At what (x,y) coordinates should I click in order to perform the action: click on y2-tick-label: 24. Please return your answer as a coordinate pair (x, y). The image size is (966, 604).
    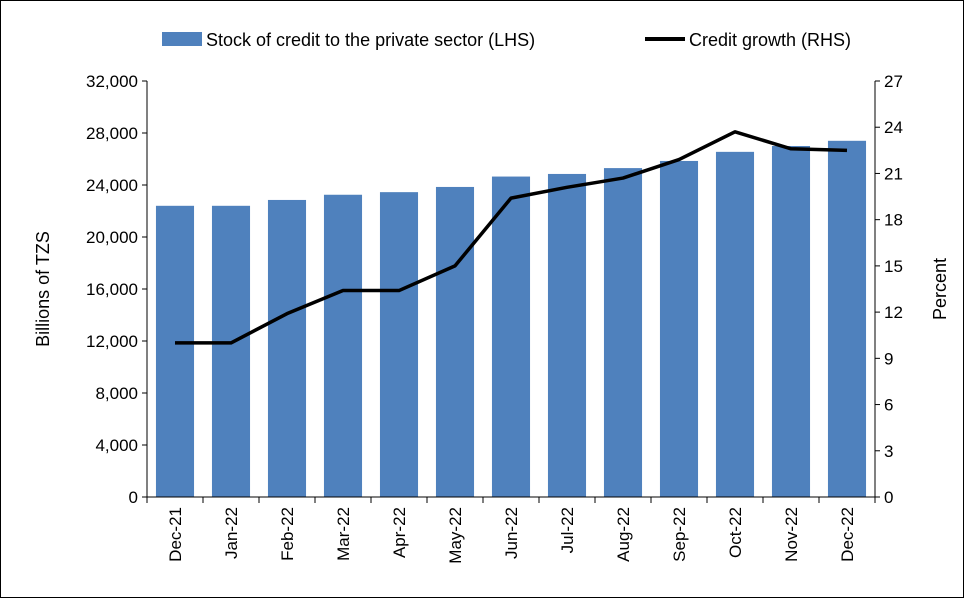
    Looking at the image, I should click on (893, 127).